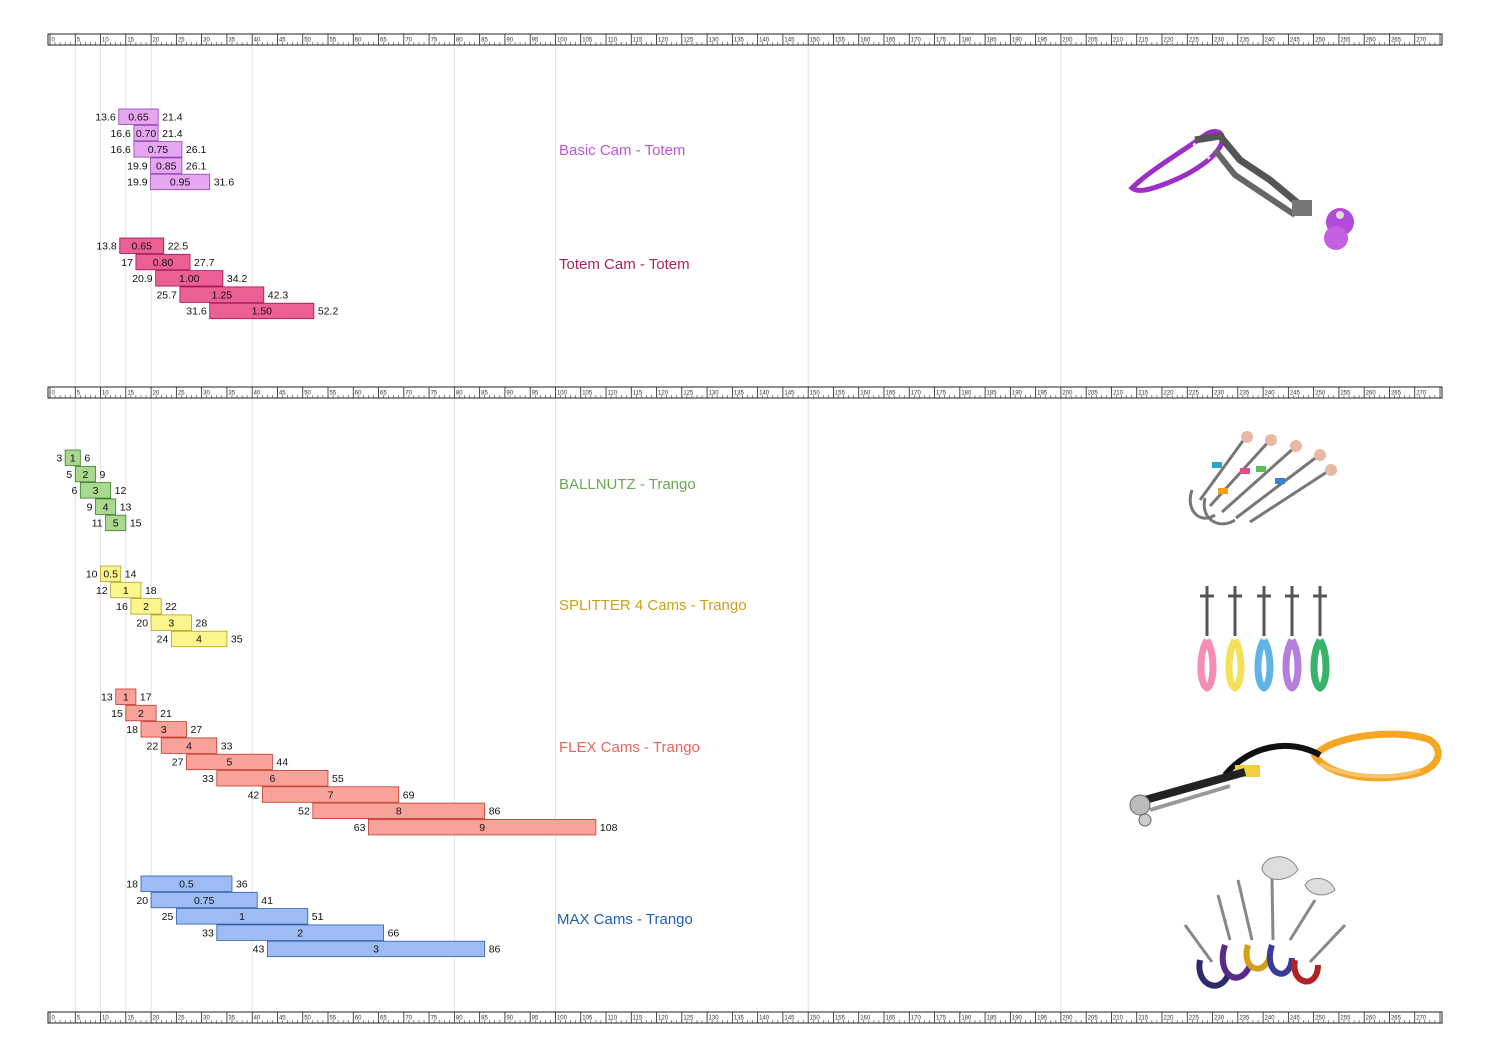 The image size is (1500, 1061). Describe the element at coordinates (181, 41) in the screenshot. I see `ruler-tick-label: 25` at that location.